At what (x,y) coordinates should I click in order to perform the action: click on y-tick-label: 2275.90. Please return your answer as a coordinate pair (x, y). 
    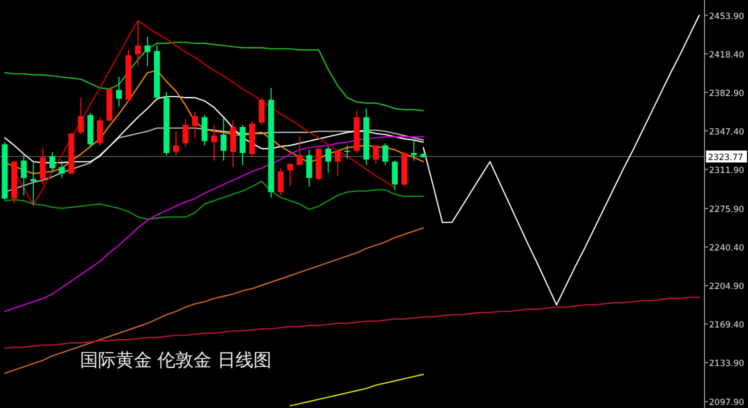
    Looking at the image, I should click on (726, 209).